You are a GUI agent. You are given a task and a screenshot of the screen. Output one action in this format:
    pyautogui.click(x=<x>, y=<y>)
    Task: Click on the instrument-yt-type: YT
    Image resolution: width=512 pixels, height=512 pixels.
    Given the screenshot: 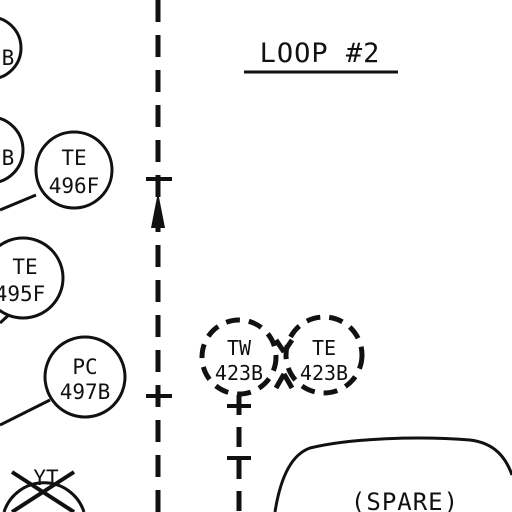 What is the action you would take?
    pyautogui.click(x=46, y=478)
    